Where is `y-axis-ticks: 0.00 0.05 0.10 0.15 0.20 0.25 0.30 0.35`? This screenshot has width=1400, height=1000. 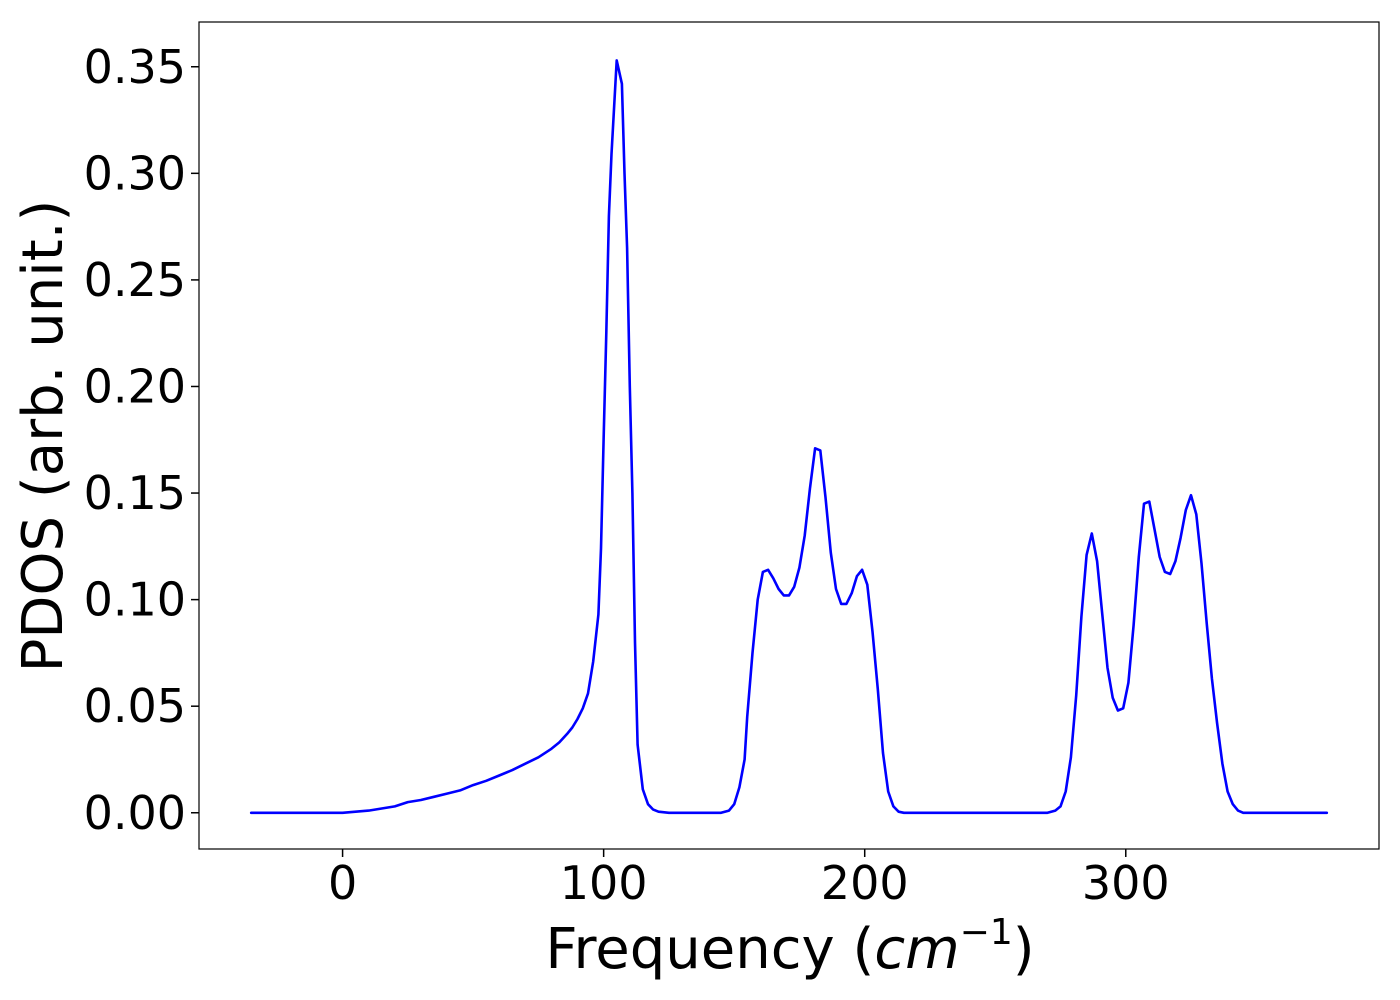 y-axis-ticks: 0.00 0.05 0.10 0.15 0.20 0.25 0.30 0.35 is located at coordinates (141, 440).